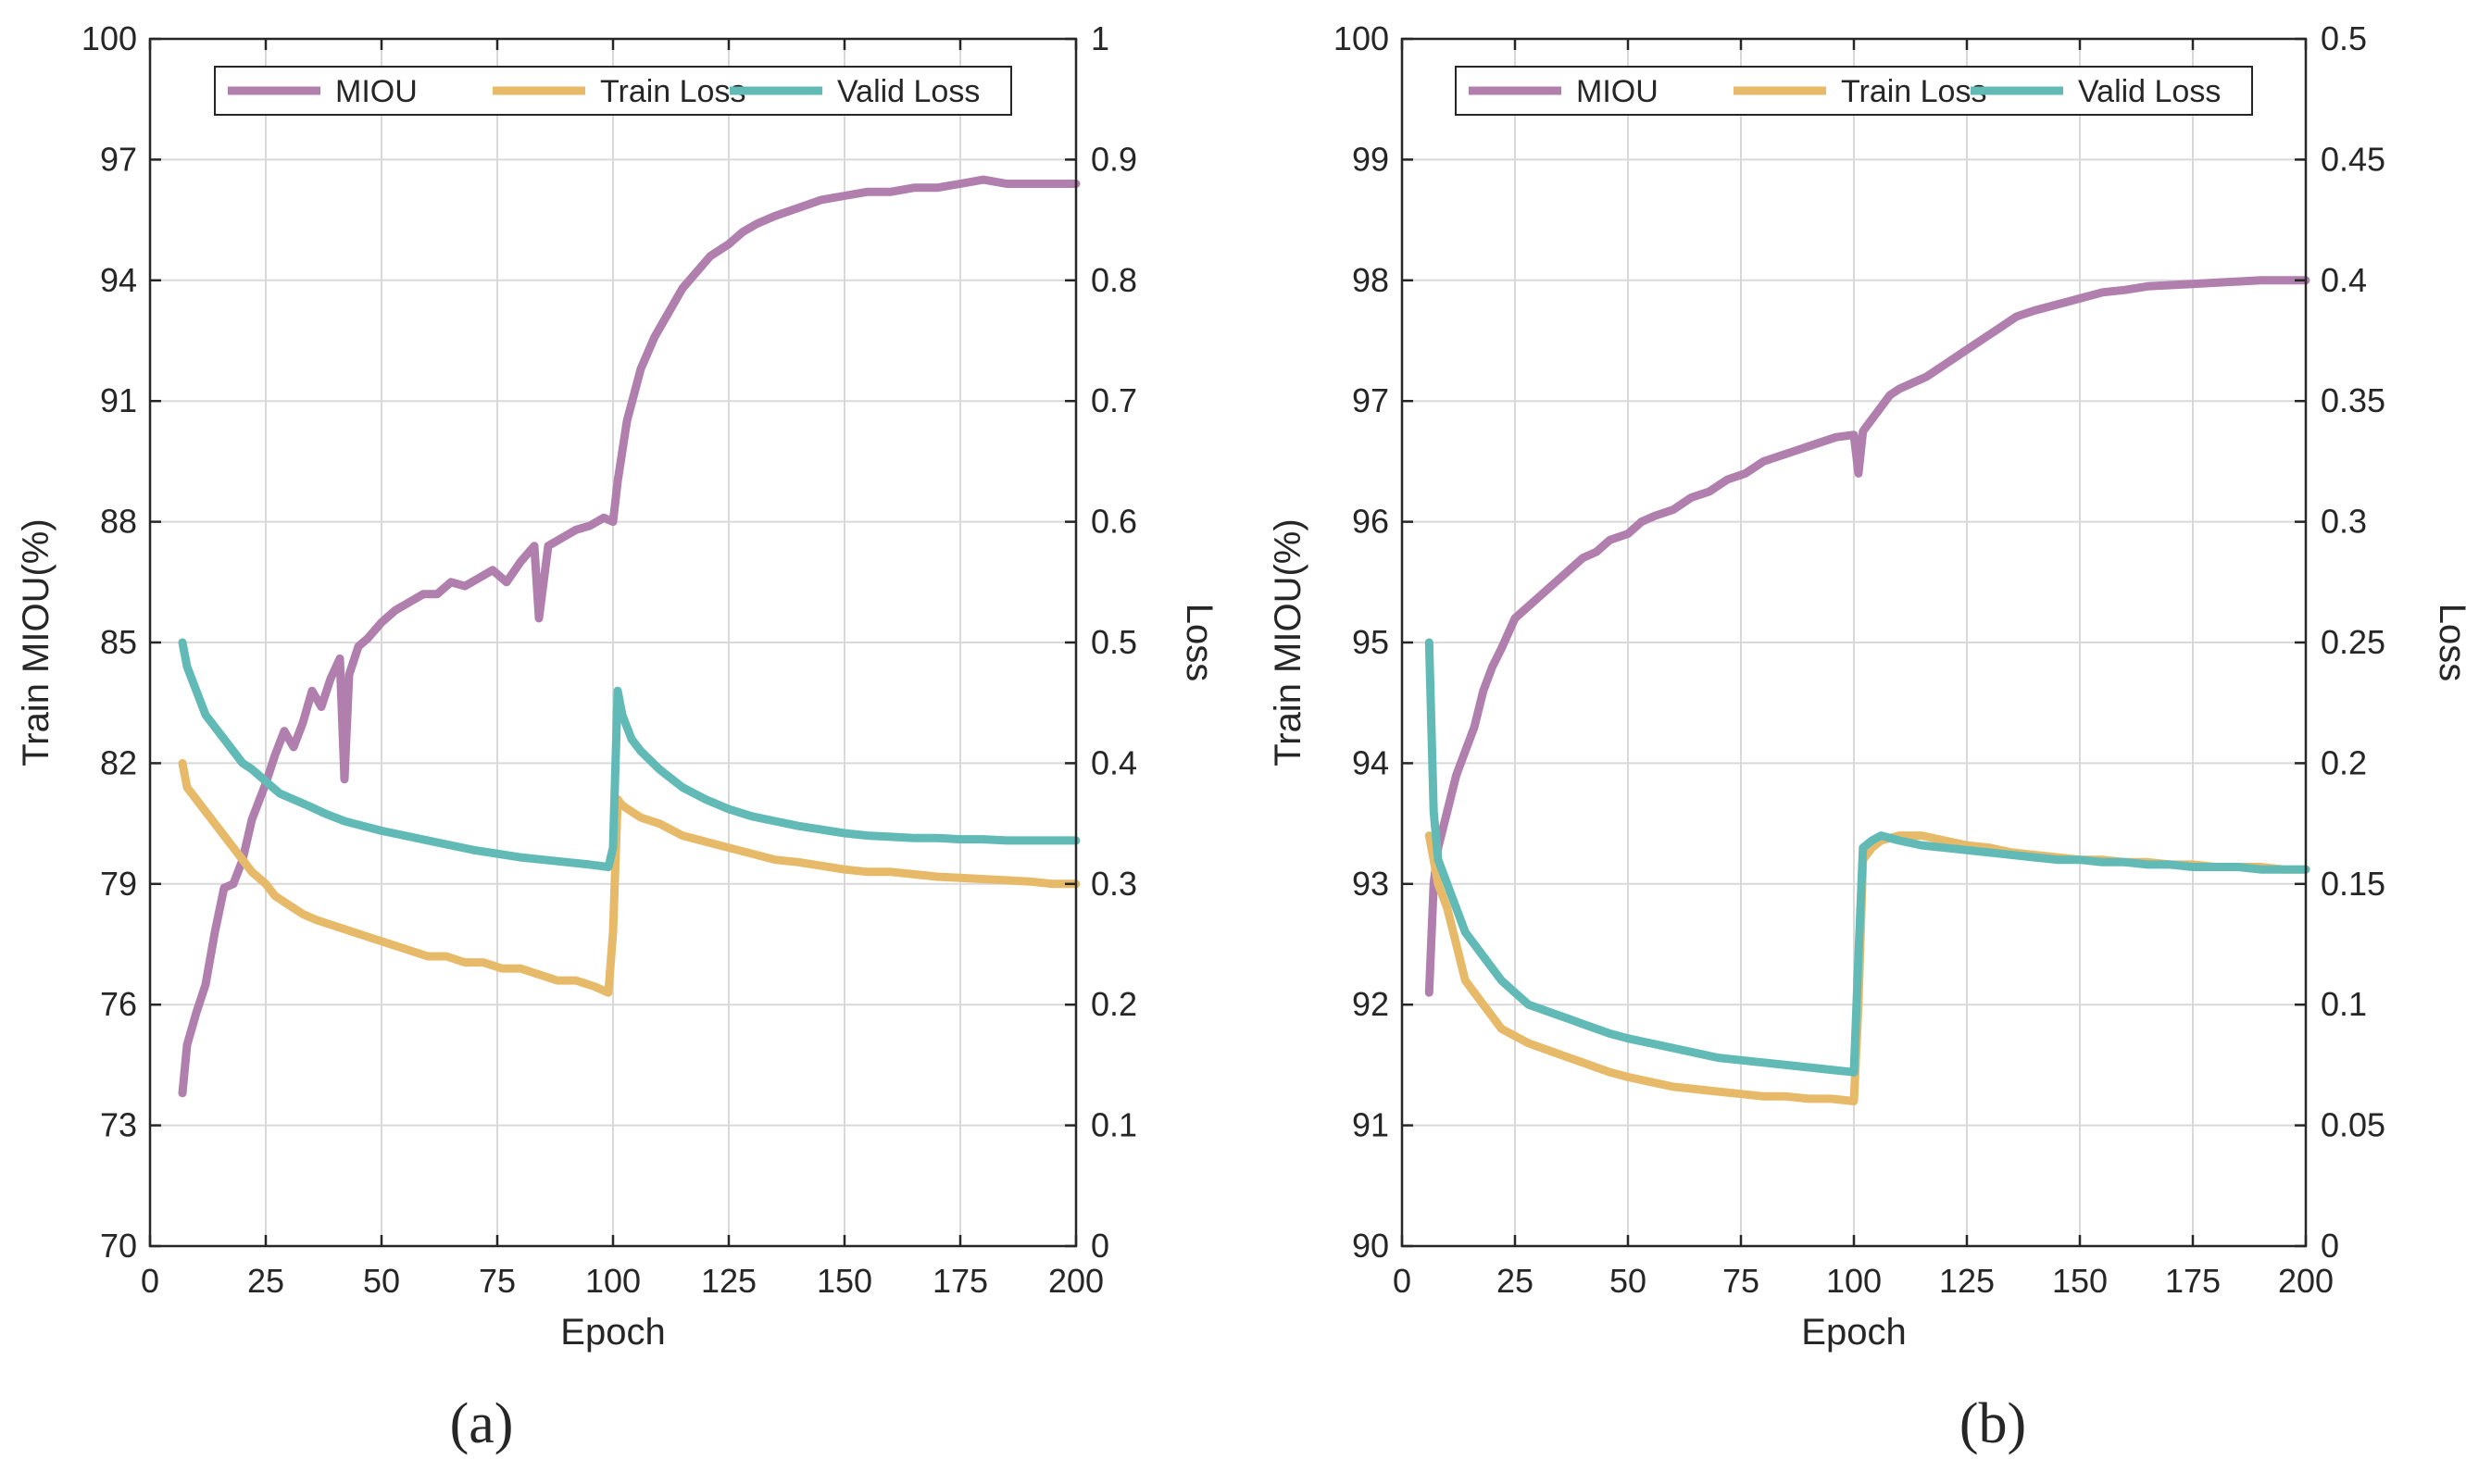 The width and height of the screenshot is (2466, 1484). I want to click on y-right-tick-label: 0.45, so click(2353, 159).